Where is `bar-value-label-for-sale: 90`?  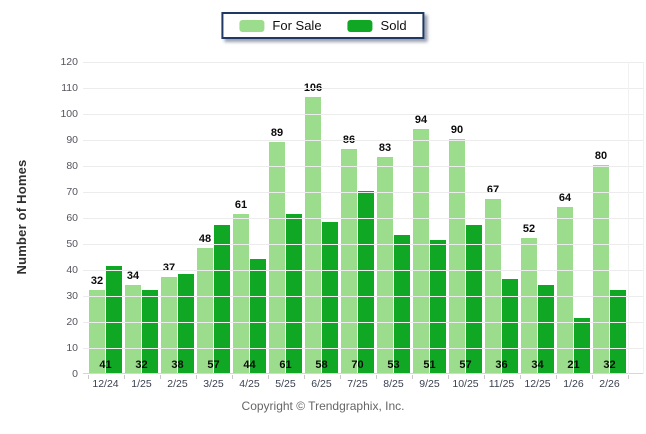
bar-value-label-for-sale: 90 is located at coordinates (457, 130).